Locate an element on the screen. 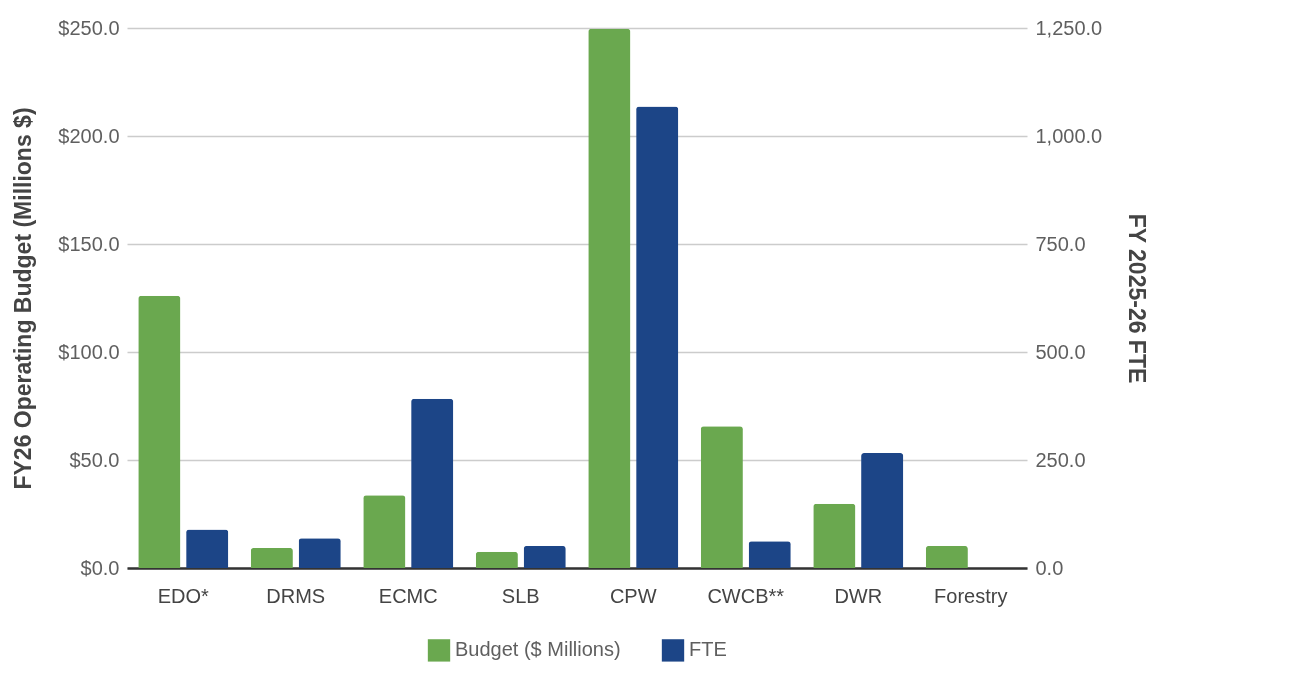 The image size is (1308, 692). y2-tick-label: 1,250.0 is located at coordinates (1069, 27).